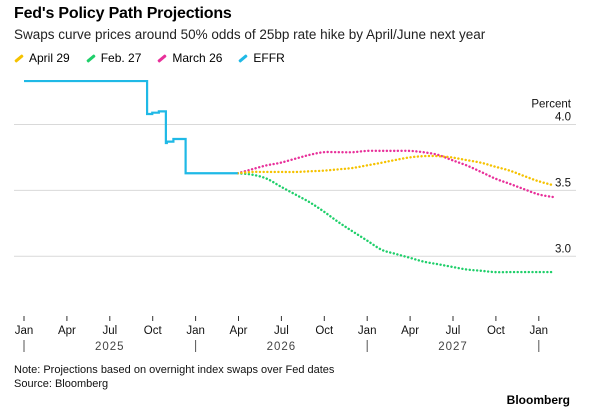 The height and width of the screenshot is (411, 592). I want to click on legend-item-effr: EFFR, so click(261, 58).